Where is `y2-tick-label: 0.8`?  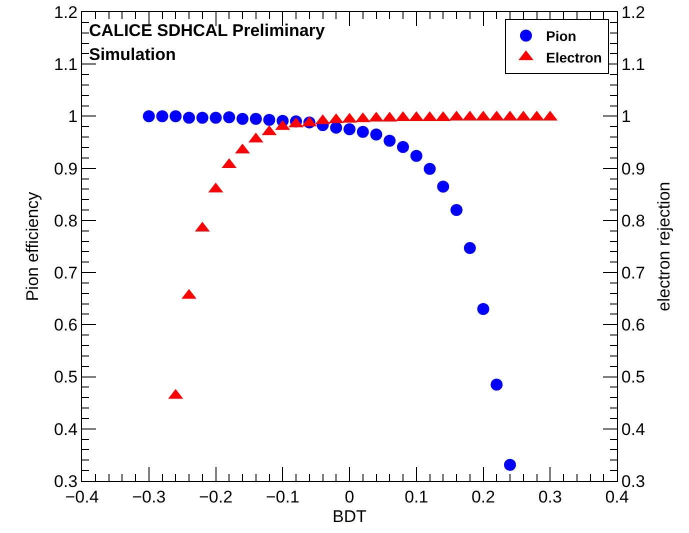
y2-tick-label: 0.8 is located at coordinates (633, 220).